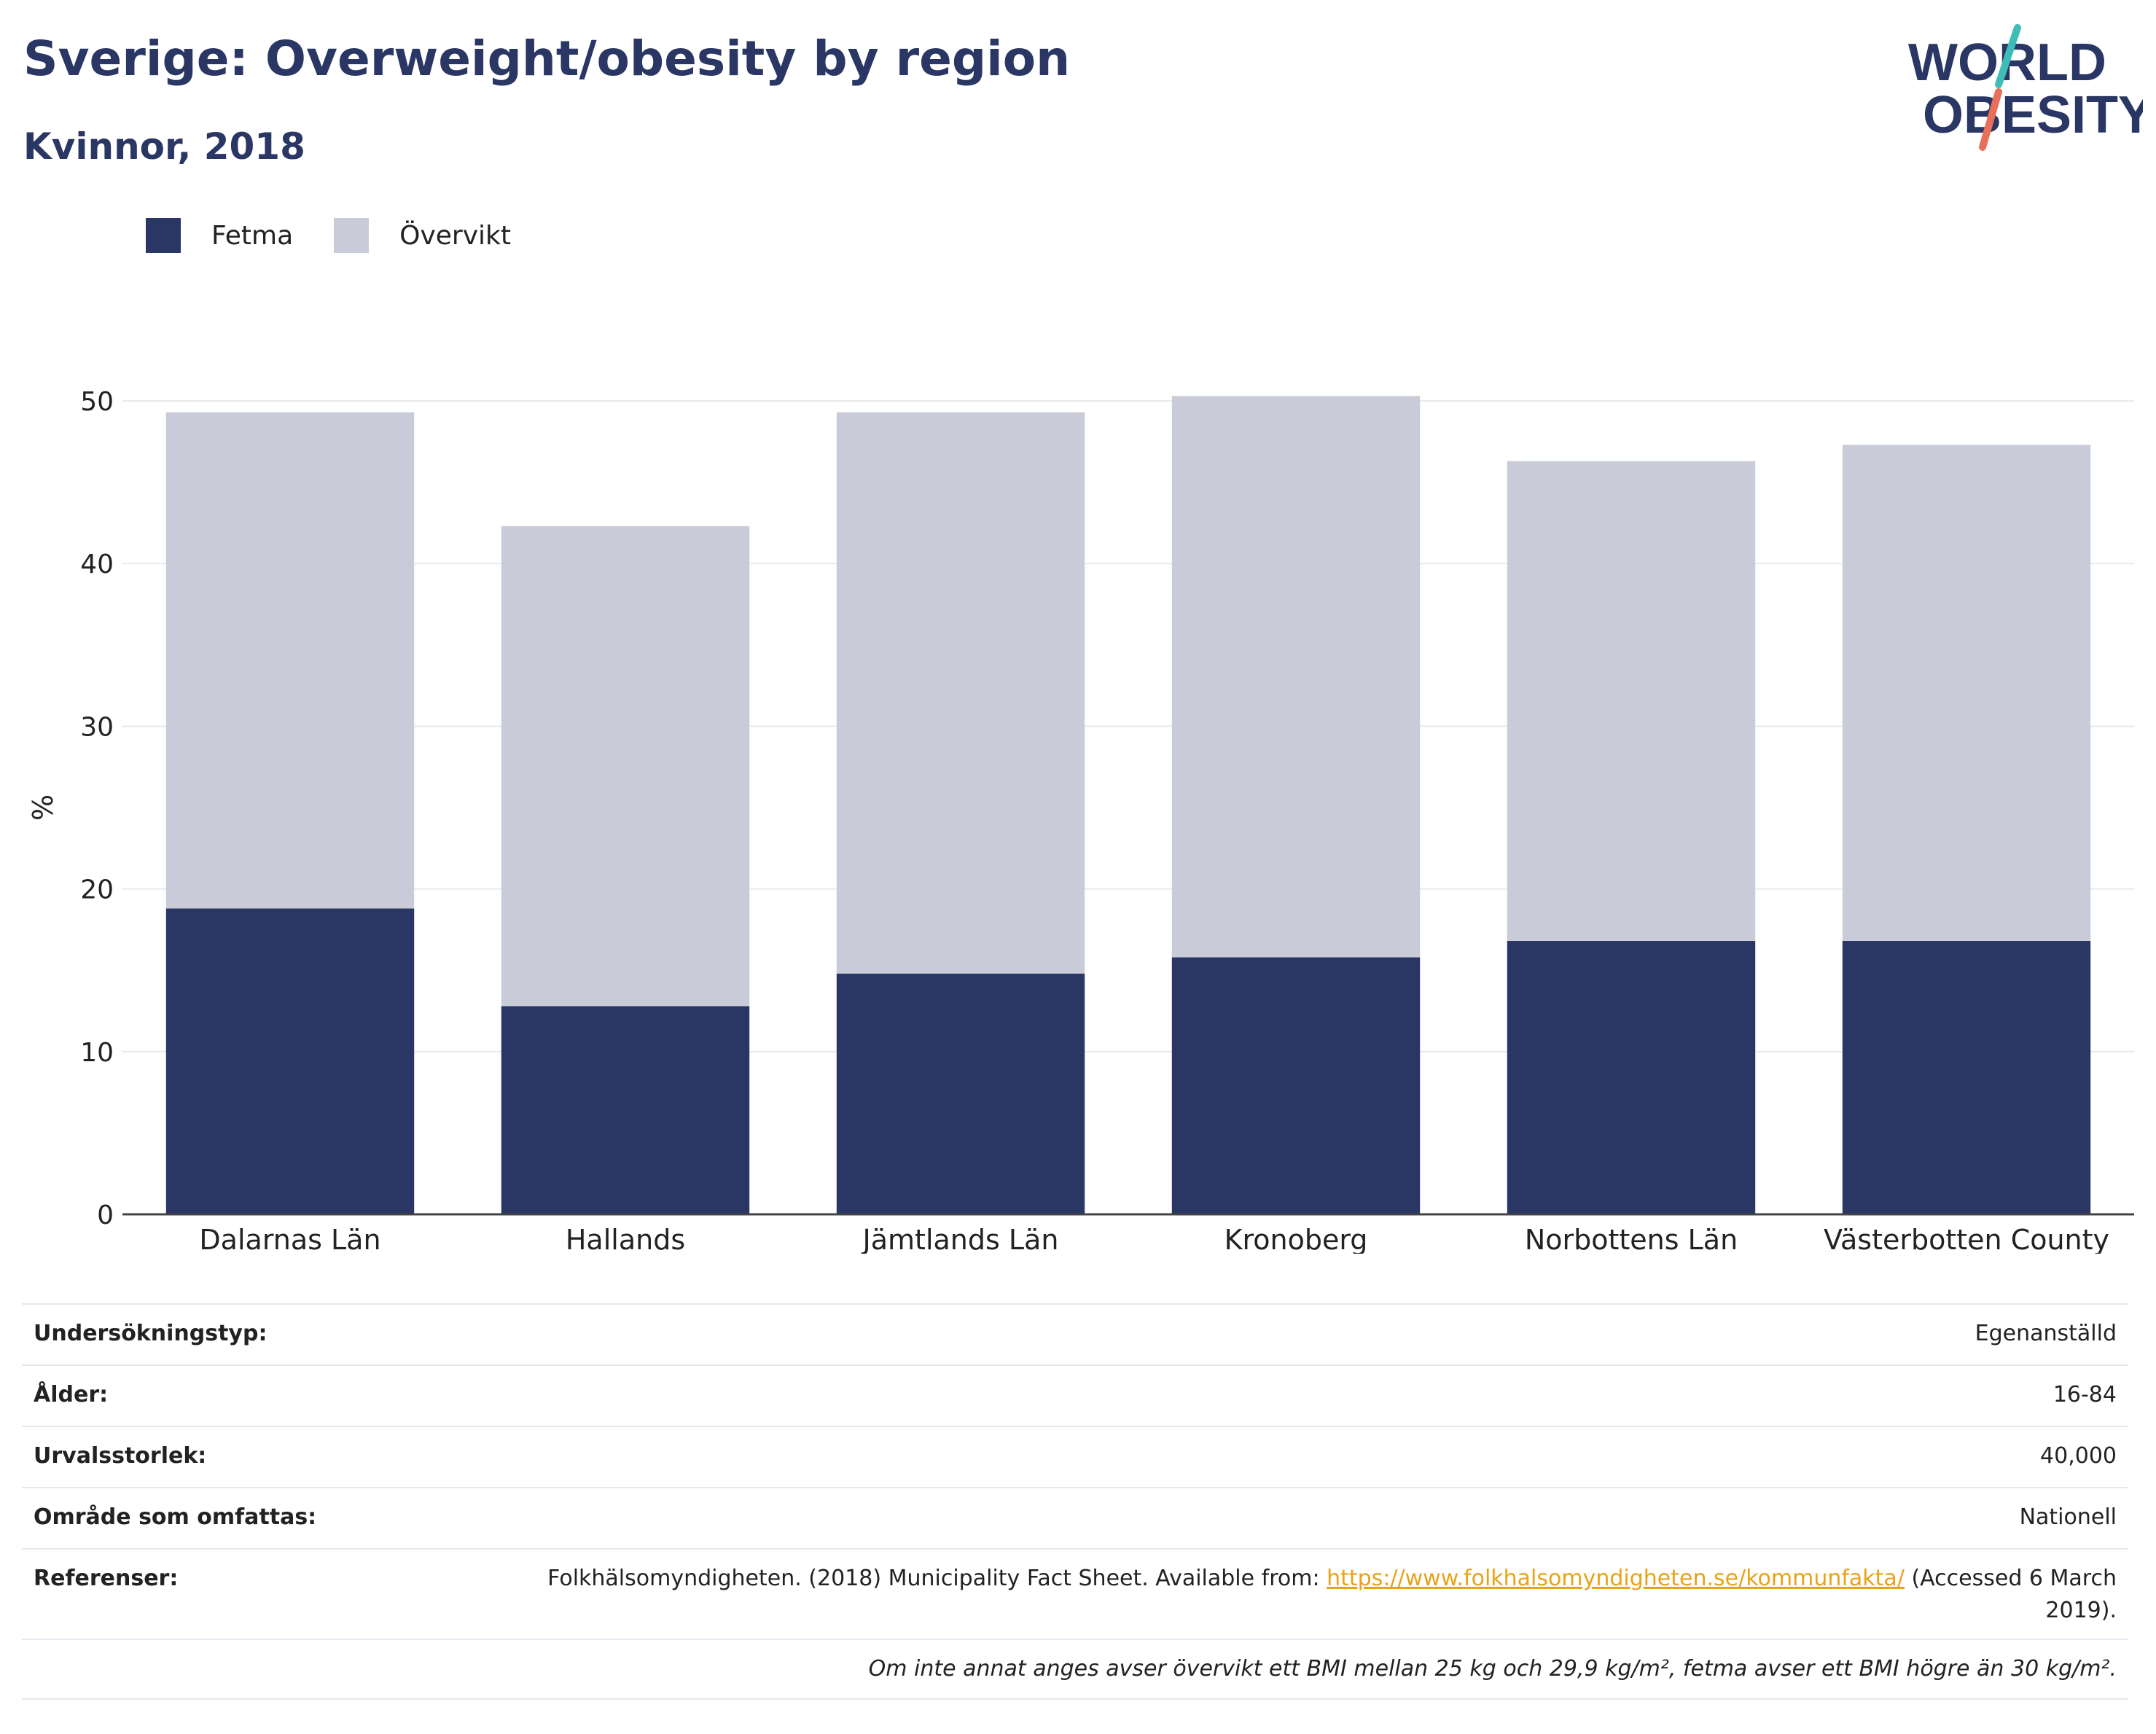  I want to click on chart-legend: Fetma Övervikt, so click(349, 235).